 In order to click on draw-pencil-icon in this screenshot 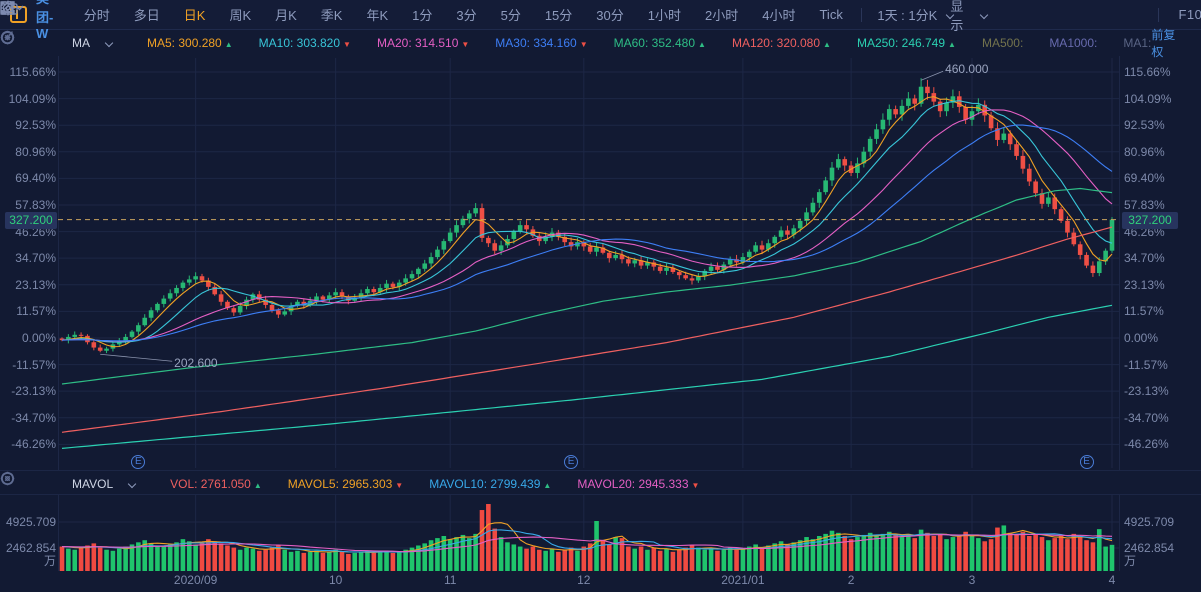, I will do `click(554, 12)`.